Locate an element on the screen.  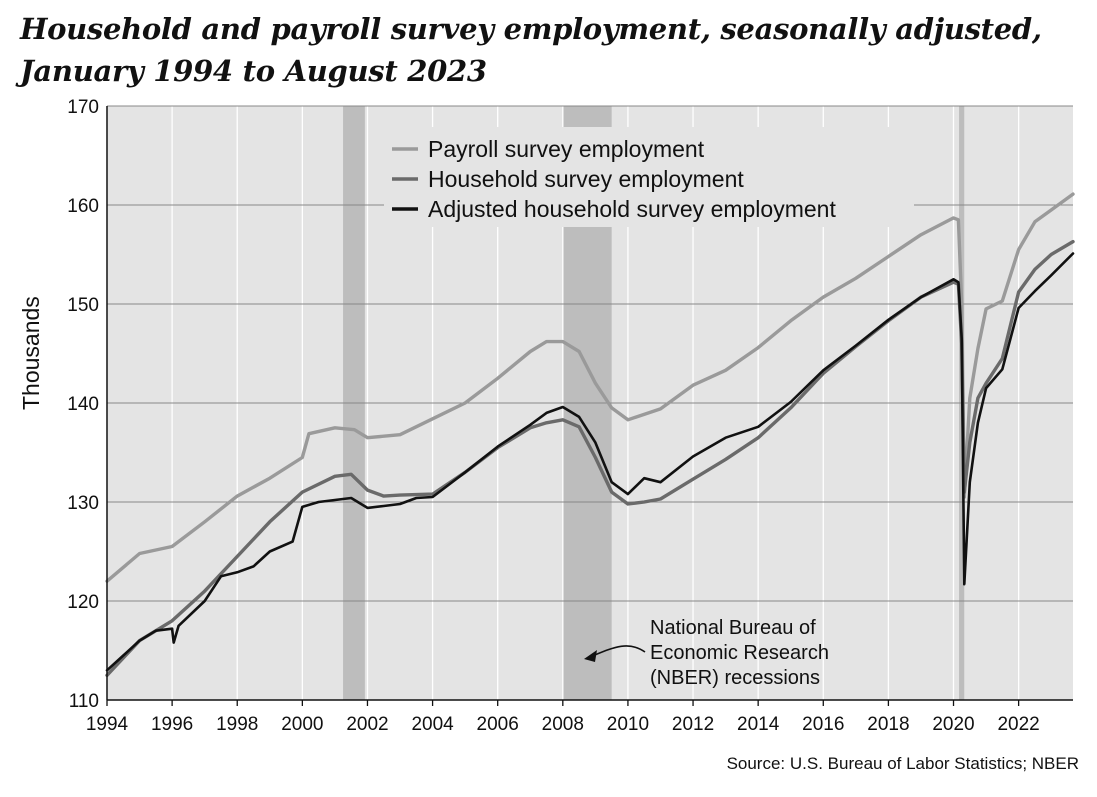
x-tick-label: 2002 is located at coordinates (367, 724).